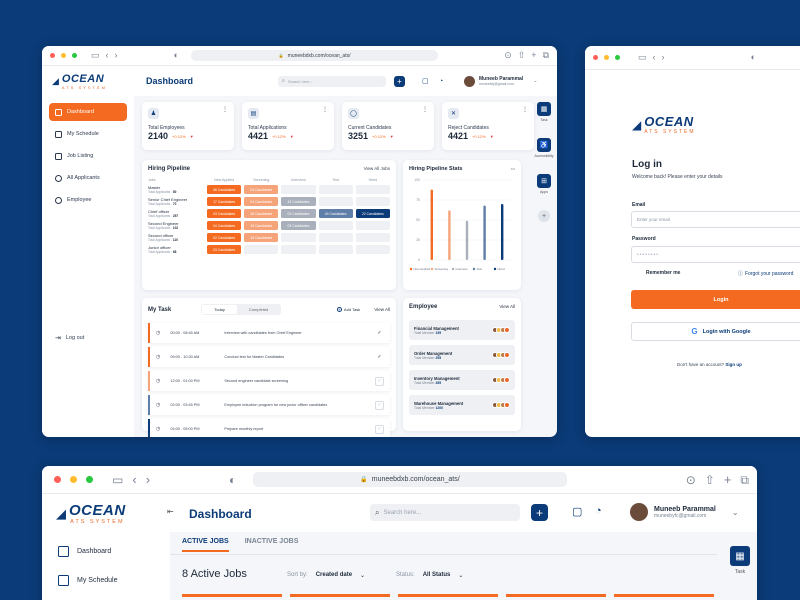 Image resolution: width=800 pixels, height=600 pixels. What do you see at coordinates (733, 364) in the screenshot?
I see `signup-link: Sign up` at bounding box center [733, 364].